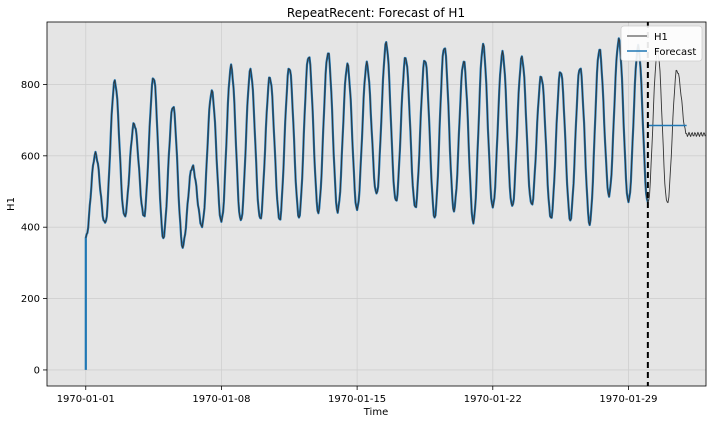  I want to click on y-axis: 0 200 400 600 800, so click(34, 228).